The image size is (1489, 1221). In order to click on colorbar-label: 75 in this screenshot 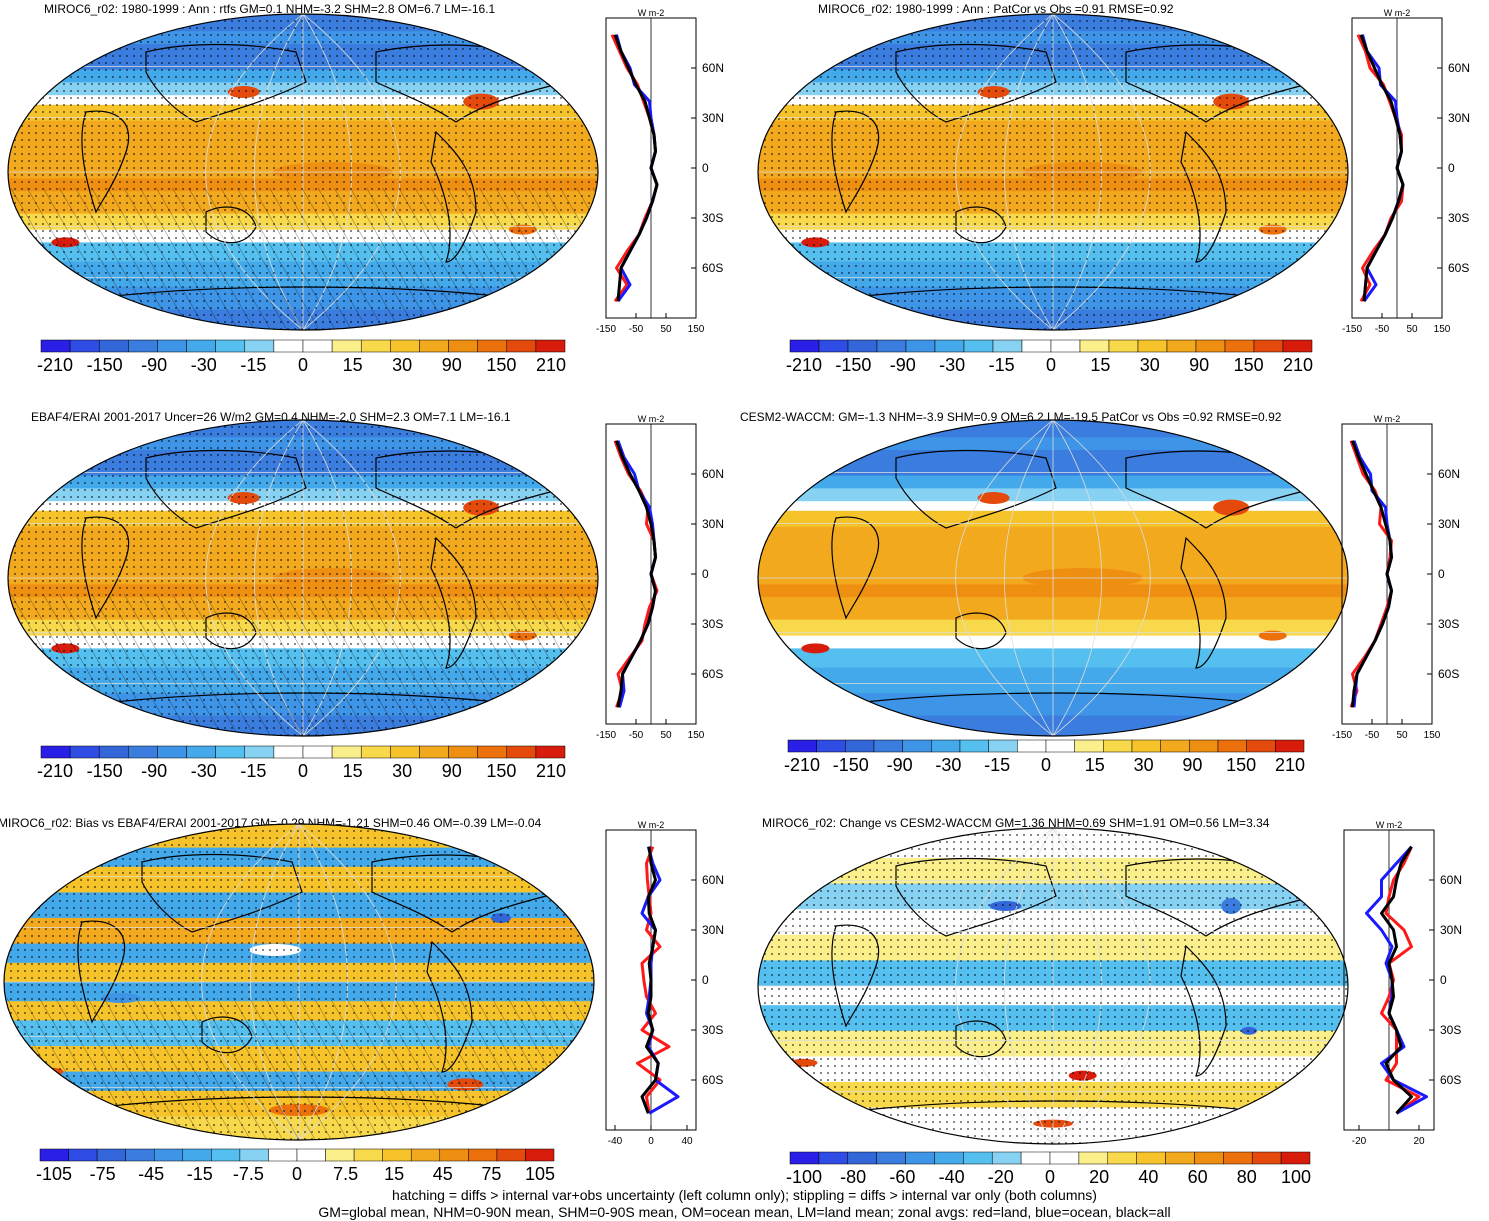, I will do `click(491, 1174)`.